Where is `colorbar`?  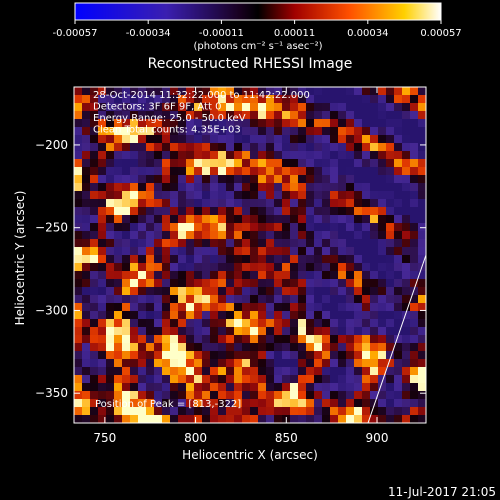 colorbar is located at coordinates (258, 11).